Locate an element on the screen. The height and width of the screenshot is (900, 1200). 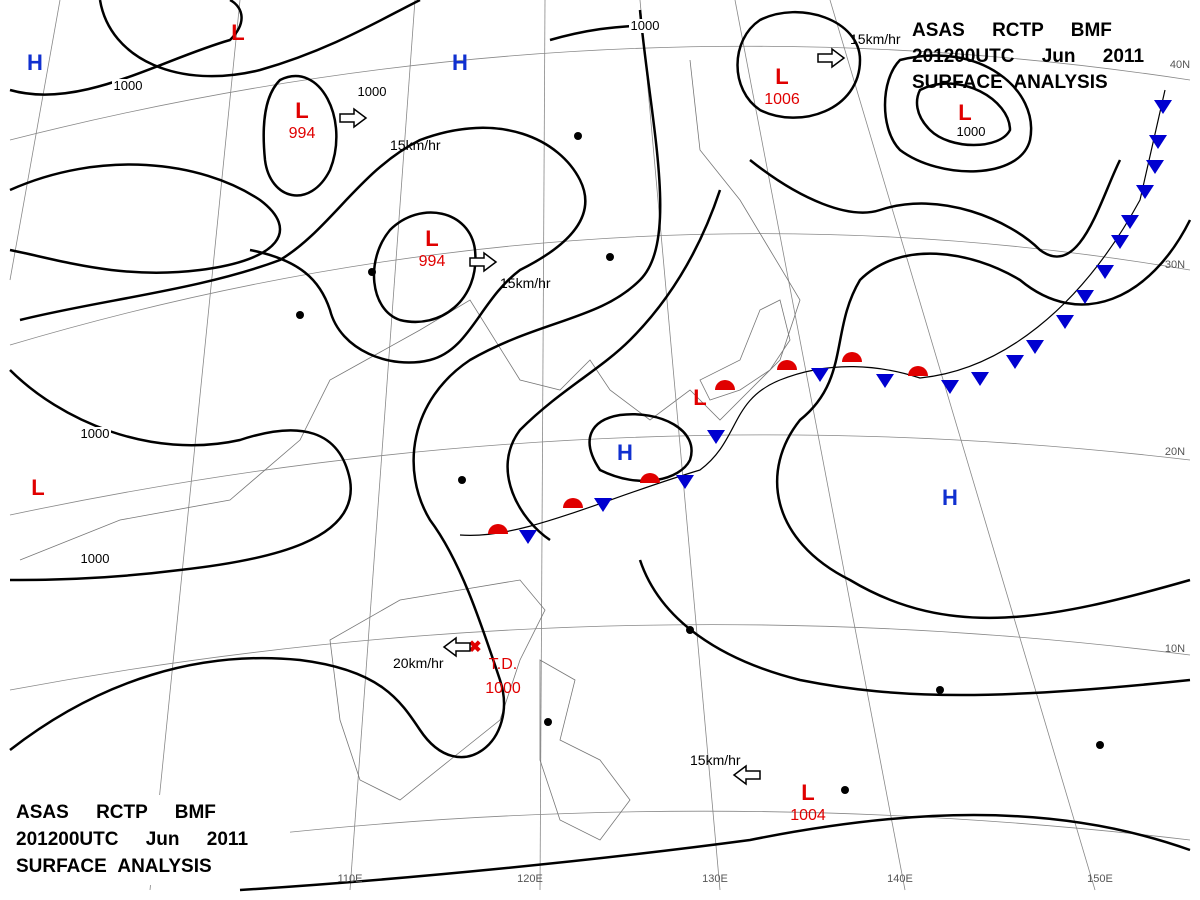
latitude-label: 20N is located at coordinates (1175, 452).